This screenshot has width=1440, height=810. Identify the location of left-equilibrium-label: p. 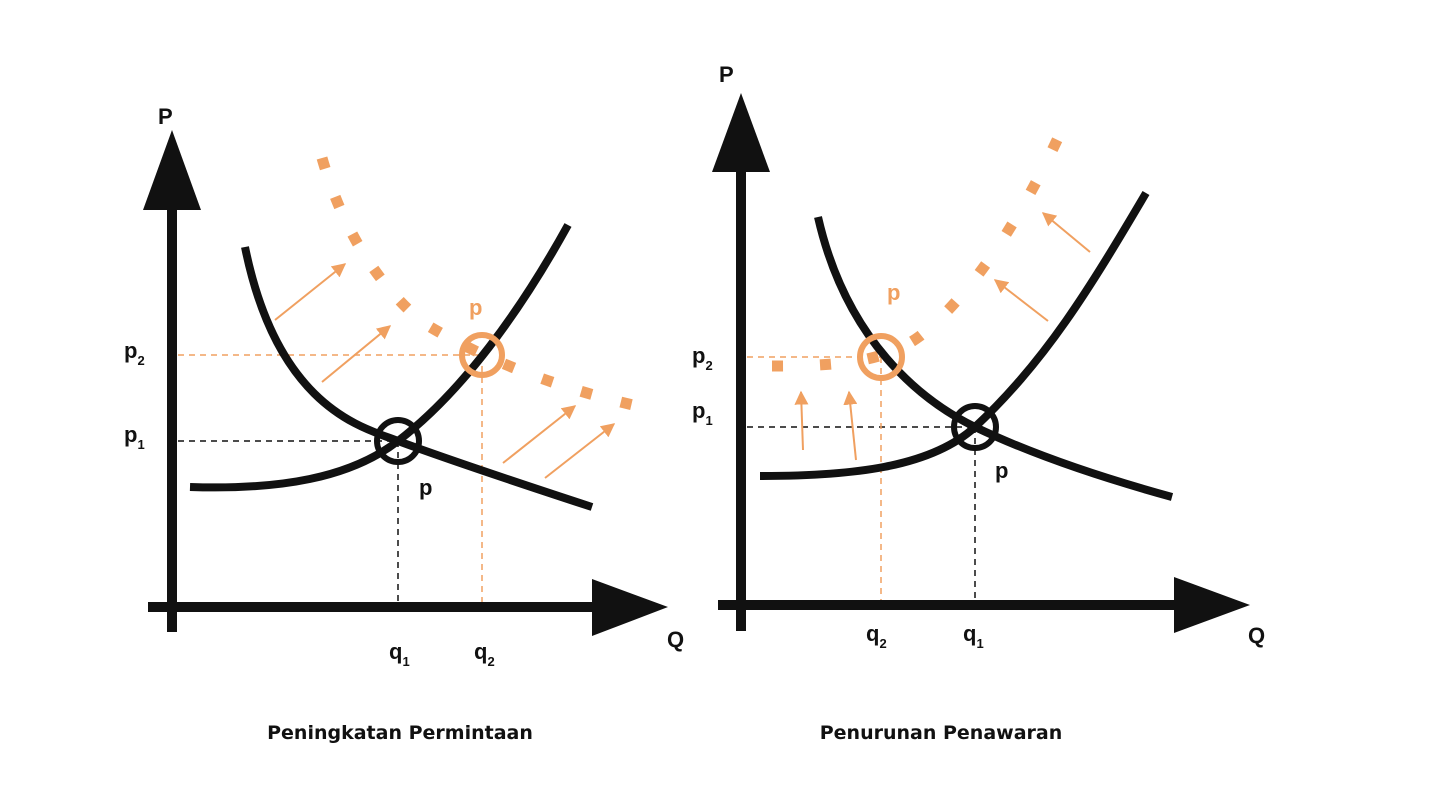
(425, 487).